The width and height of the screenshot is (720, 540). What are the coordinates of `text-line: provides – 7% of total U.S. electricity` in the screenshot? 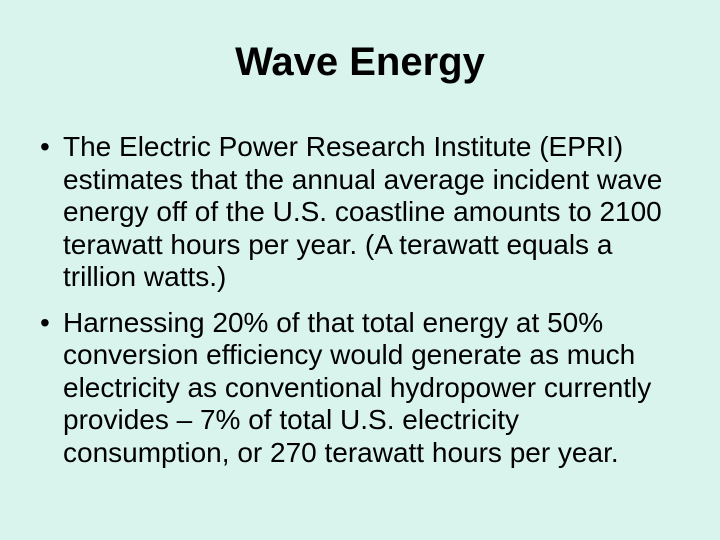 It's located at (291, 419).